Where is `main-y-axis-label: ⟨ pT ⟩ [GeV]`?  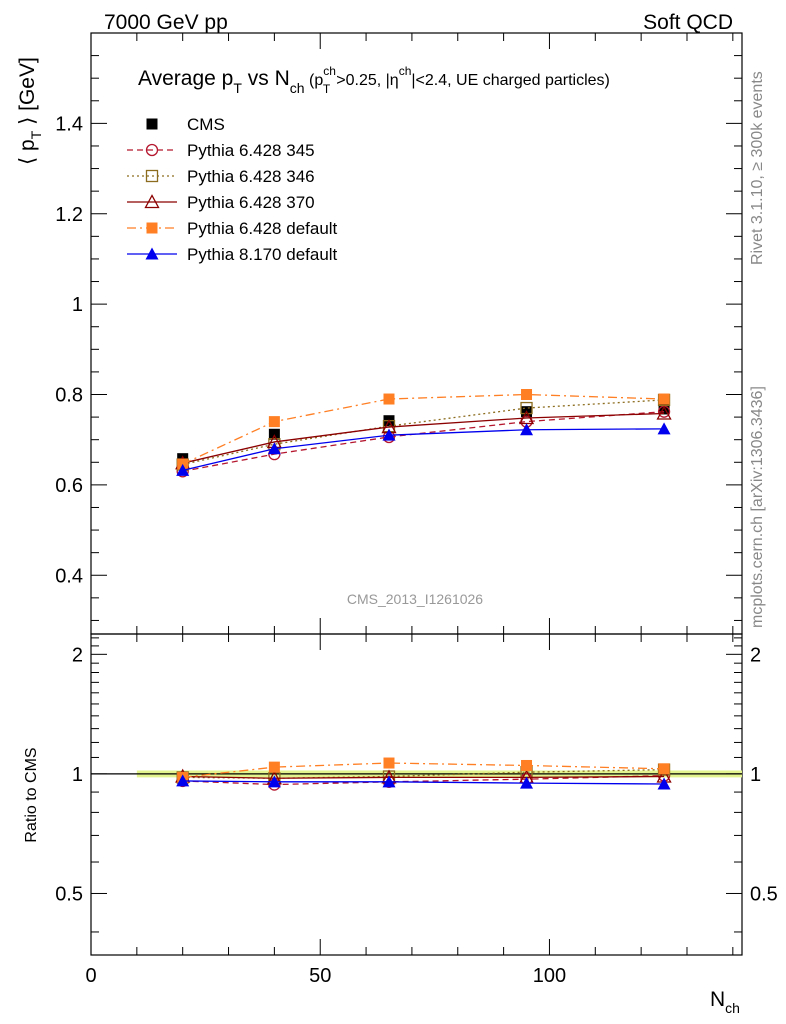
main-y-axis-label: ⟨ pT ⟩ [GeV] is located at coordinates (30, 111).